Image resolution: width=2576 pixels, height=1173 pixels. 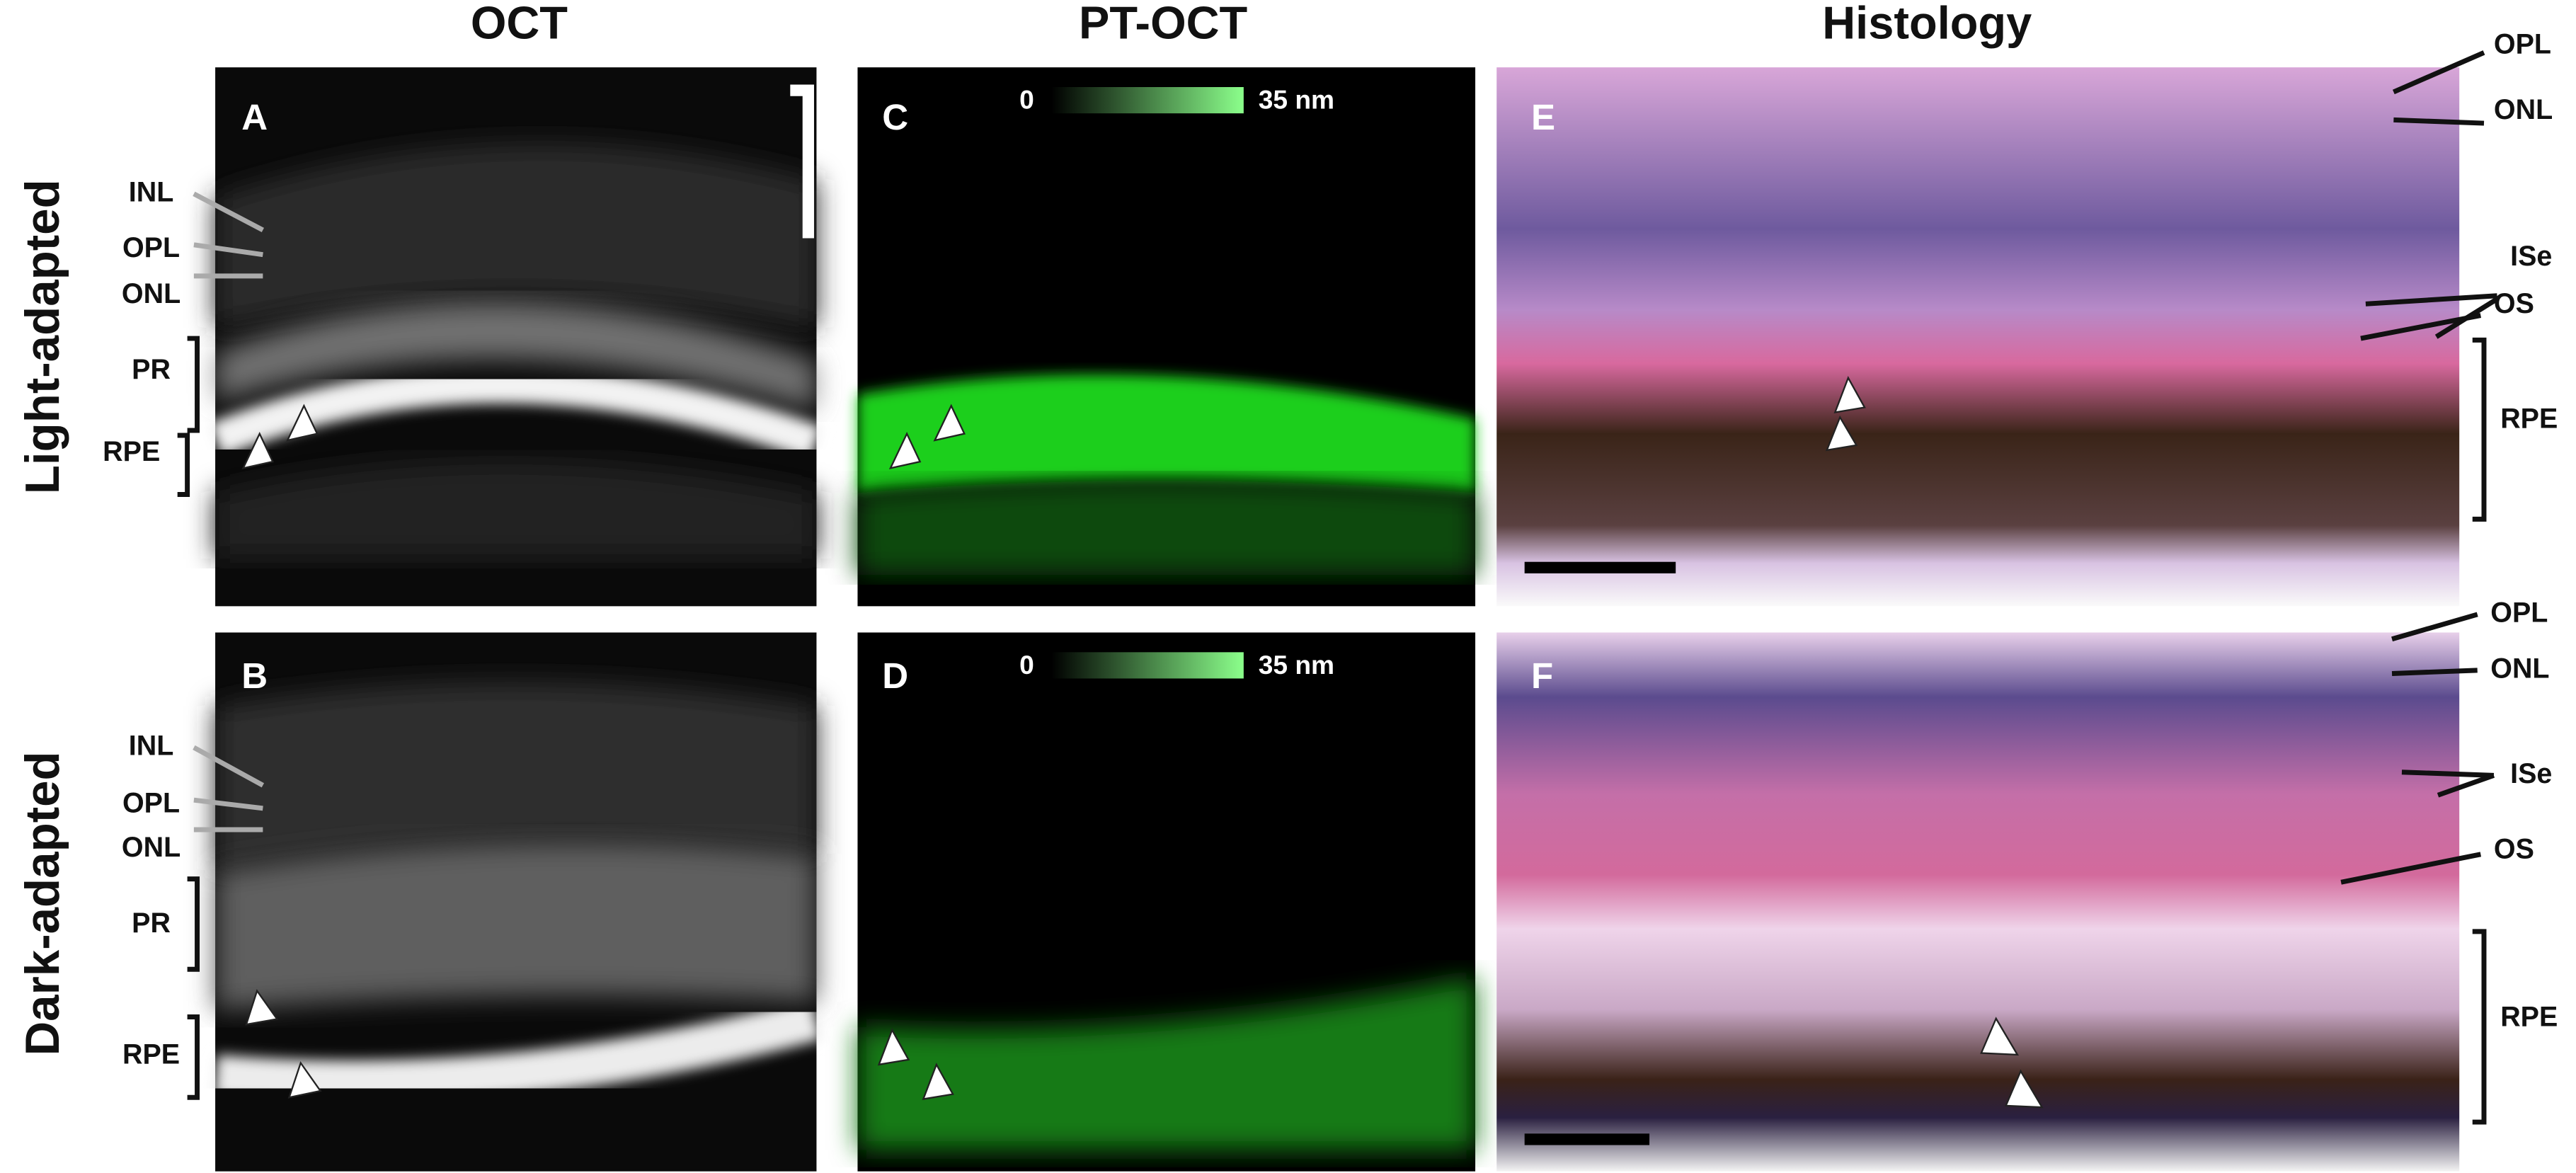 I want to click on column-header: Histology, so click(x=1927, y=24).